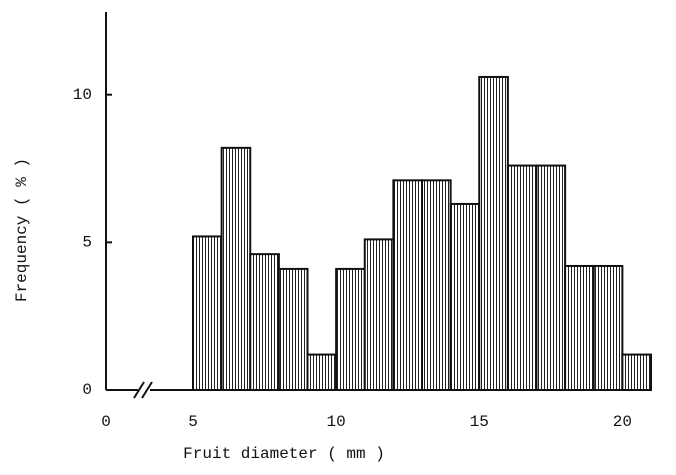  Describe the element at coordinates (87, 243) in the screenshot. I see `y-tick-label: 5` at that location.